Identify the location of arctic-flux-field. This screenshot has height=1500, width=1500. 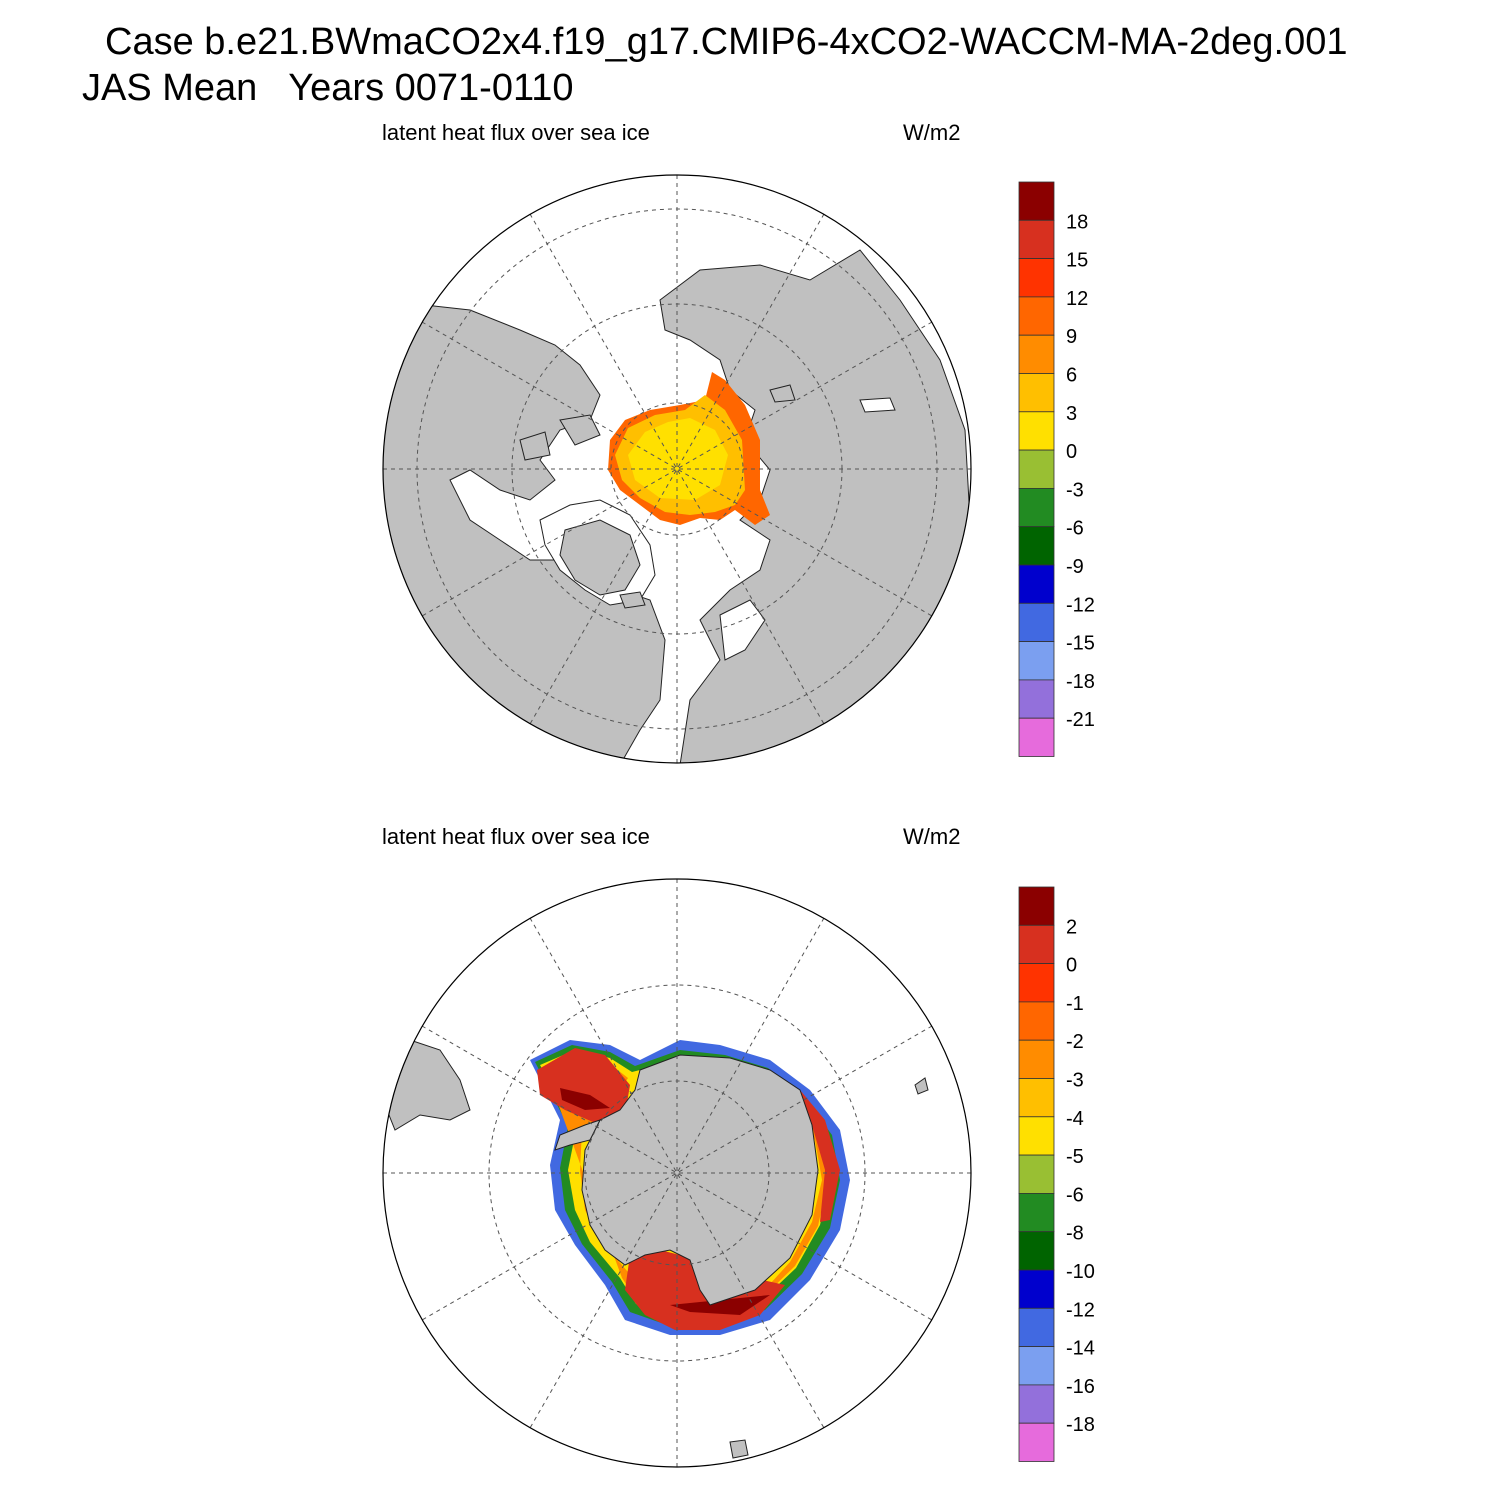
(689, 448).